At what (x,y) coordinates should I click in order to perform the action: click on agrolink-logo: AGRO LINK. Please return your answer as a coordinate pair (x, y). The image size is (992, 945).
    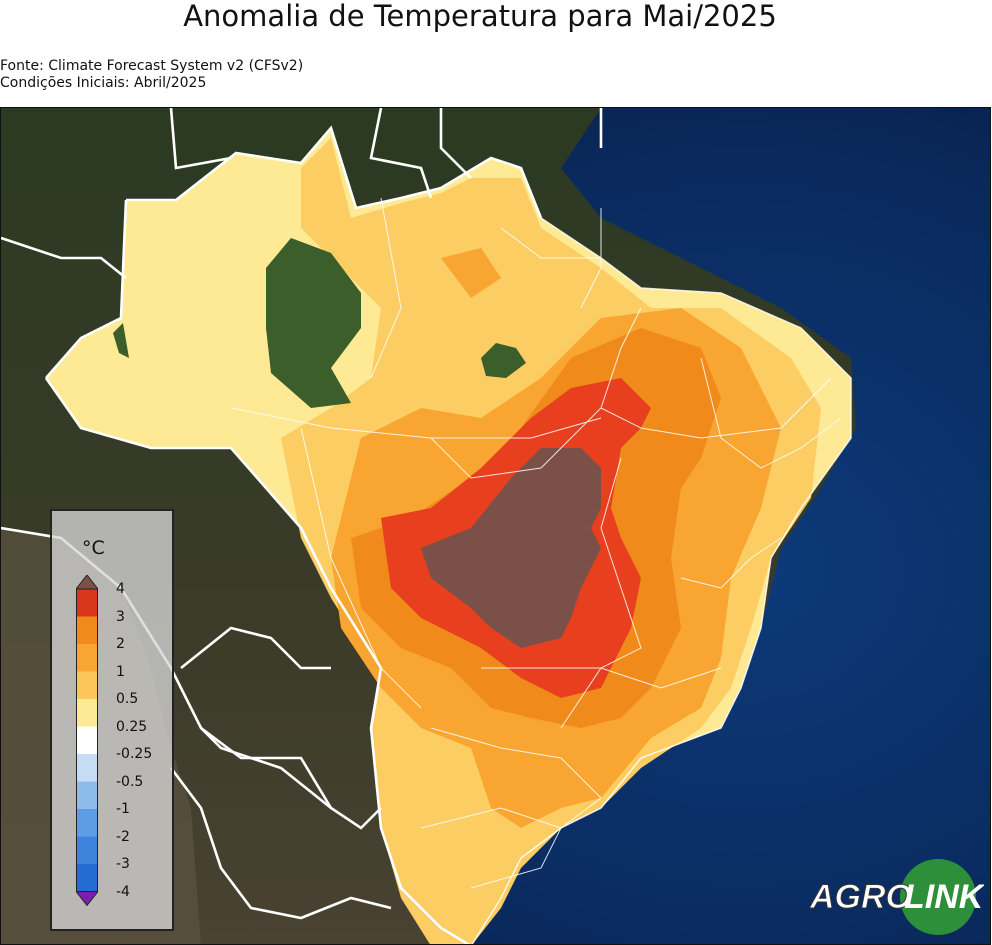
    Looking at the image, I should click on (896, 897).